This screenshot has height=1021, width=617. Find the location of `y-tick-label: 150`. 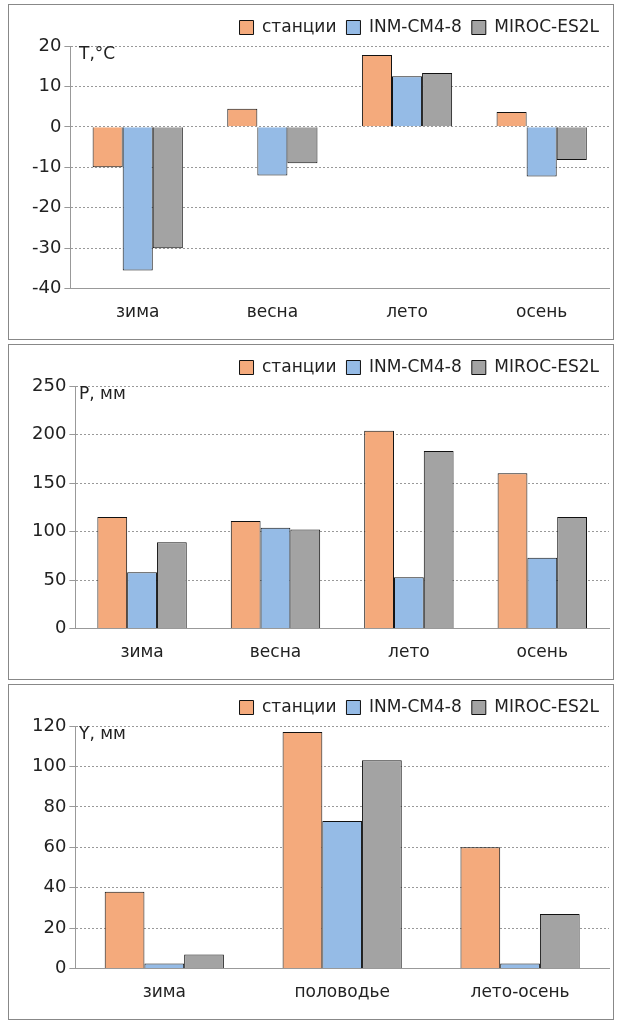

y-tick-label: 150 is located at coordinates (49, 481).